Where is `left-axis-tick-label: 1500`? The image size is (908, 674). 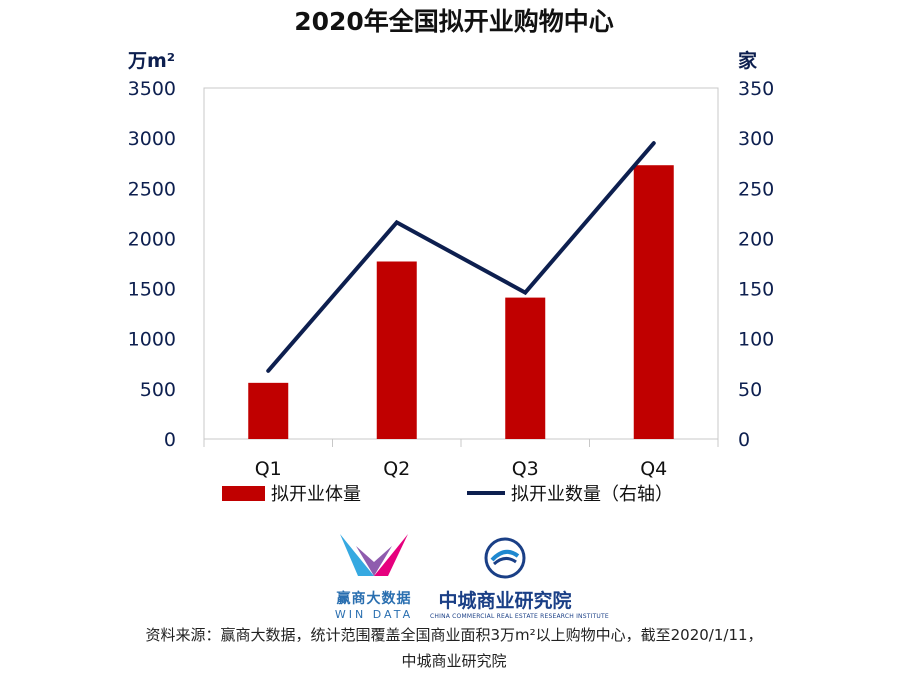
left-axis-tick-label: 1500 is located at coordinates (152, 290).